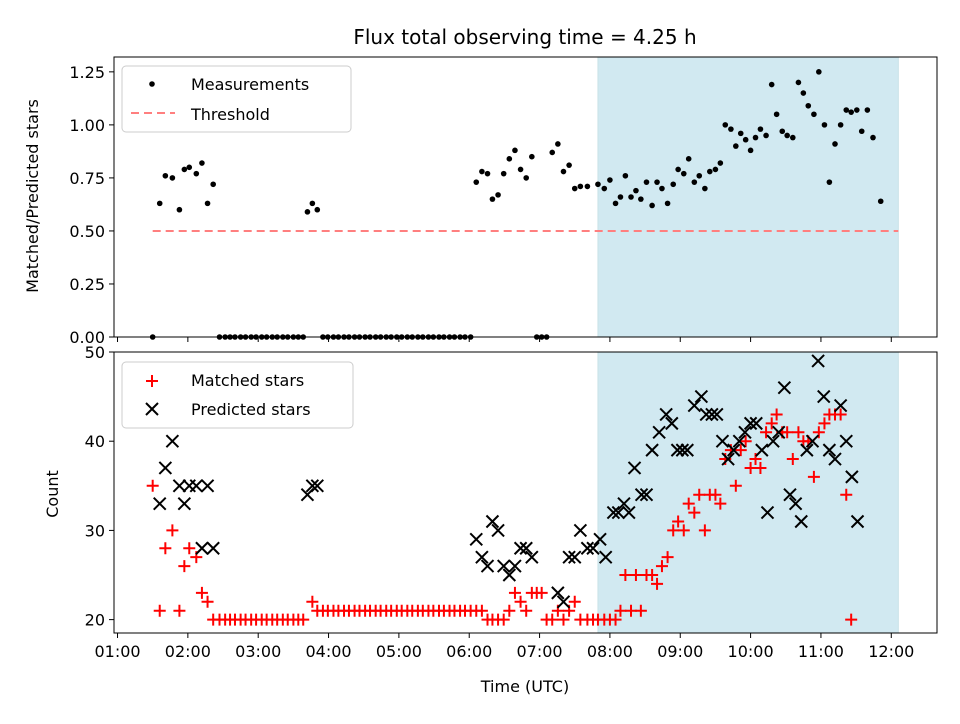  What do you see at coordinates (247, 380) in the screenshot?
I see `legend-matched-label: Matched stars` at bounding box center [247, 380].